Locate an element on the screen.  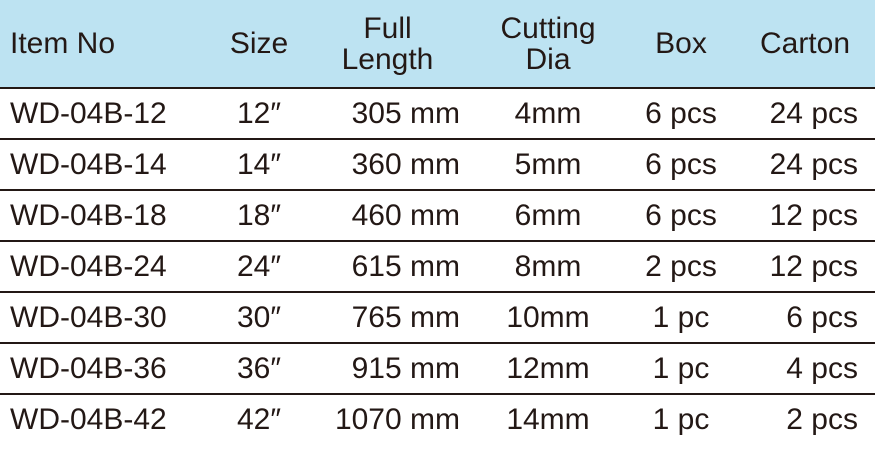
cell-carton: 4 pcs is located at coordinates (822, 368).